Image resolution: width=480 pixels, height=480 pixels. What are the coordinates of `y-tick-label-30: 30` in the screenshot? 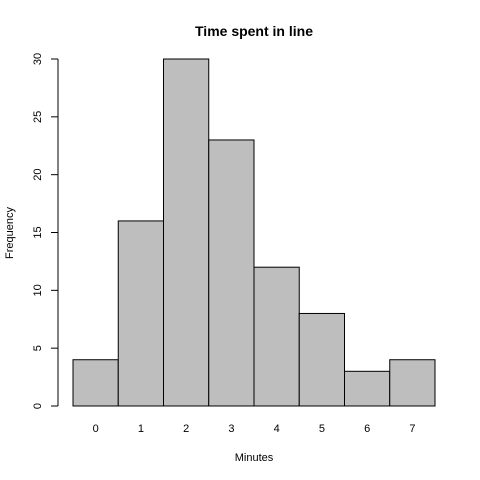 It's located at (38, 59).